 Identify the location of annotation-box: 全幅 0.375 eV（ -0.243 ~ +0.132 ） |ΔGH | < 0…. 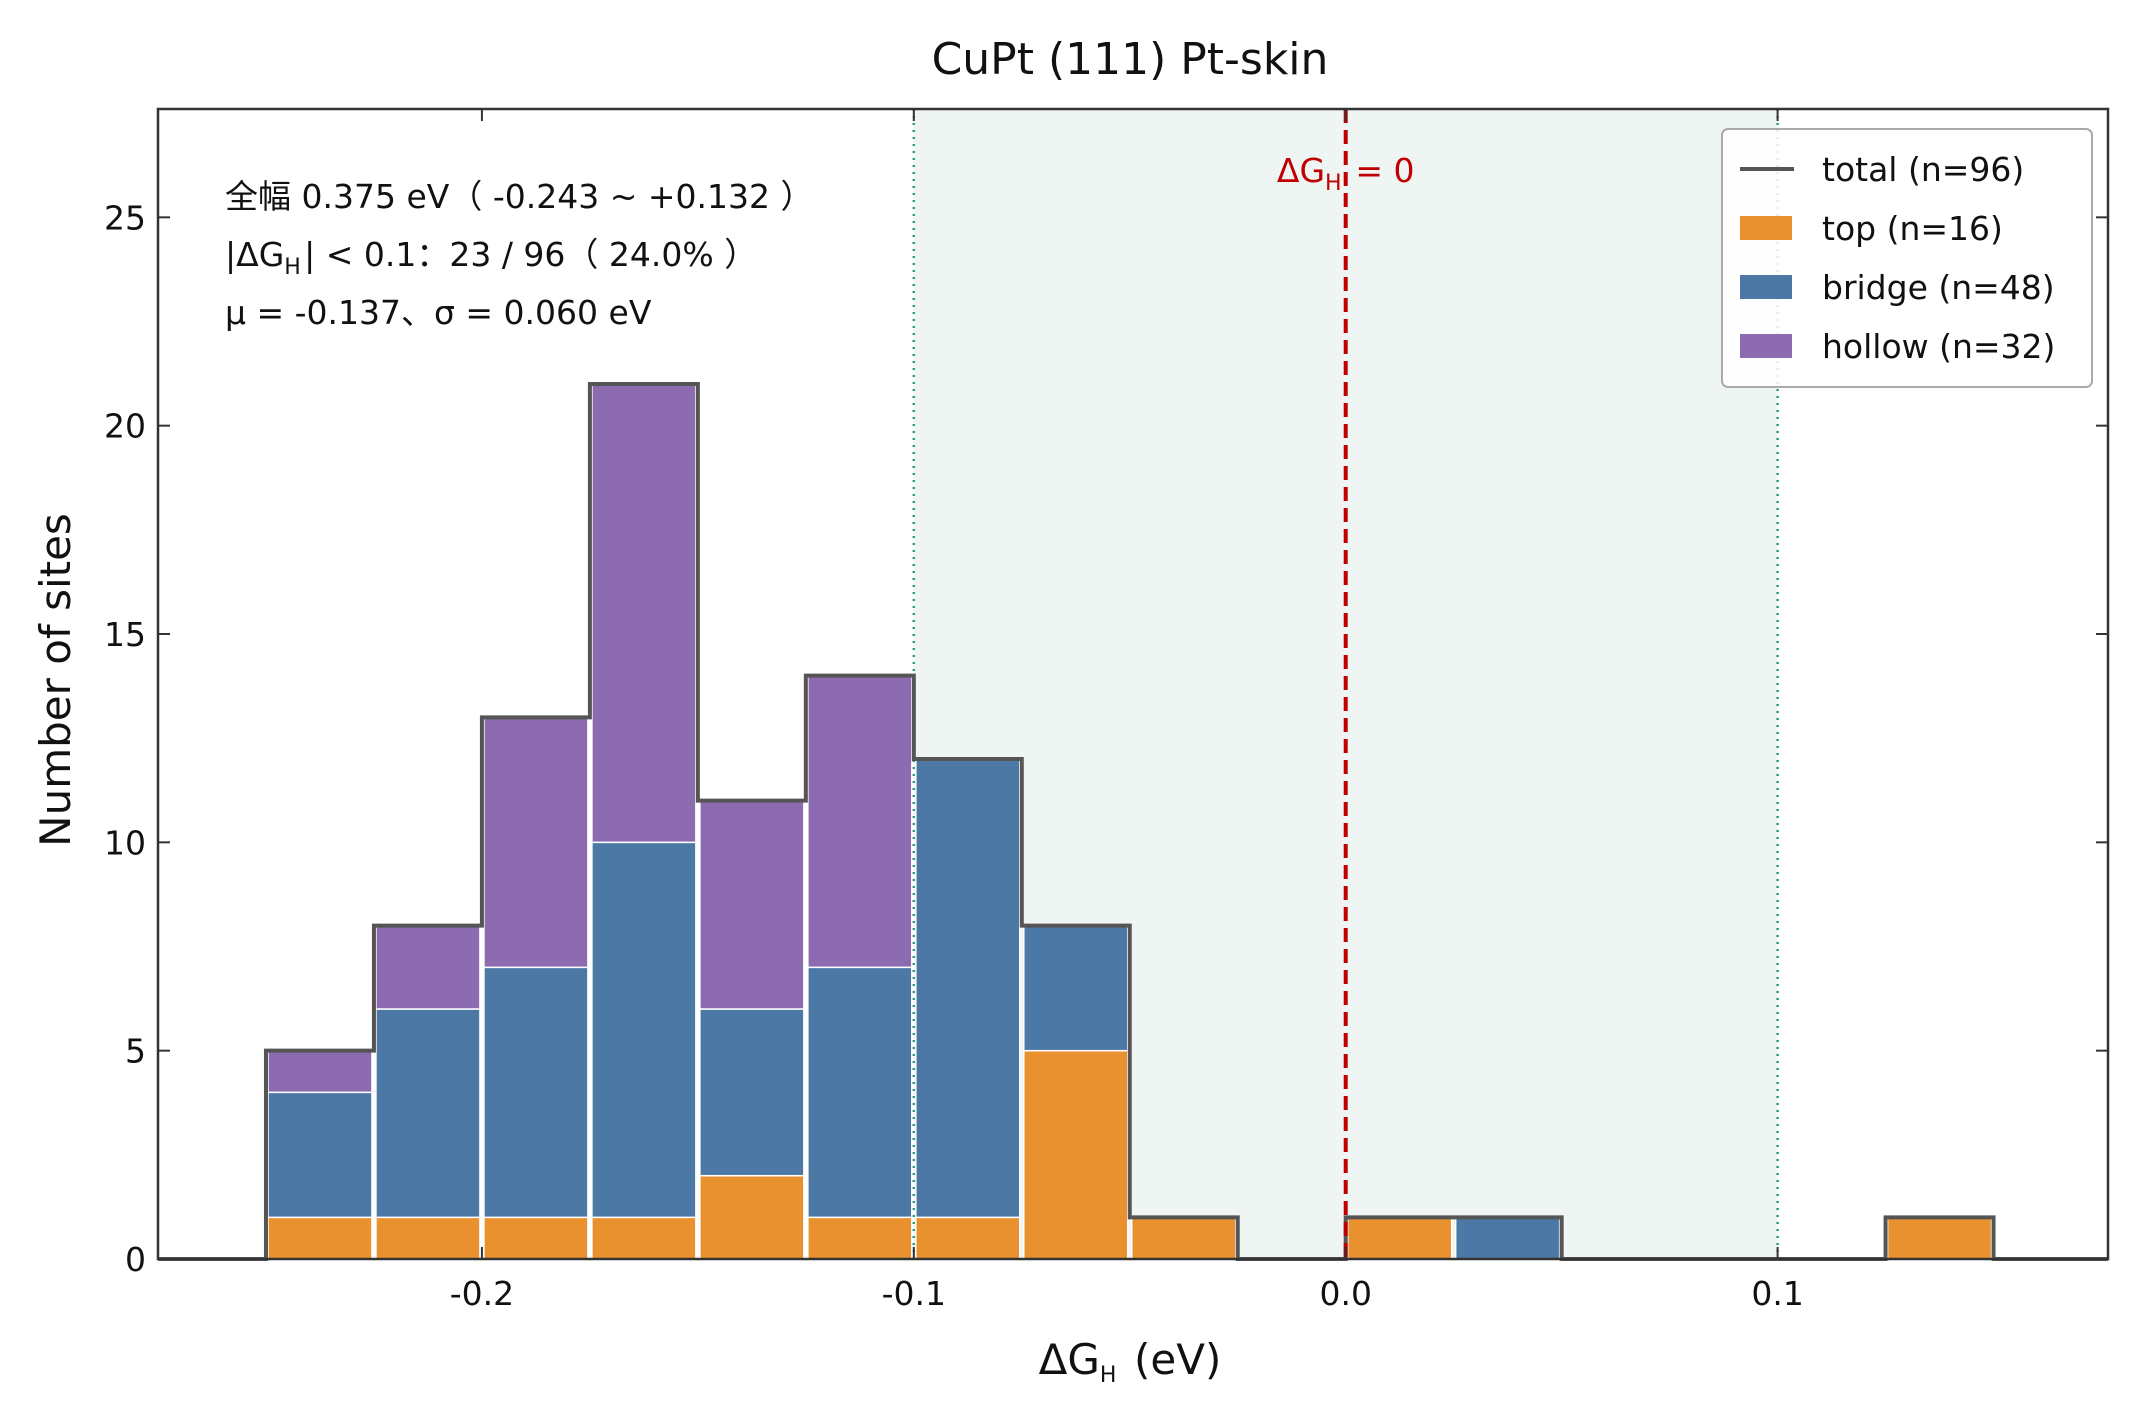
(519, 254).